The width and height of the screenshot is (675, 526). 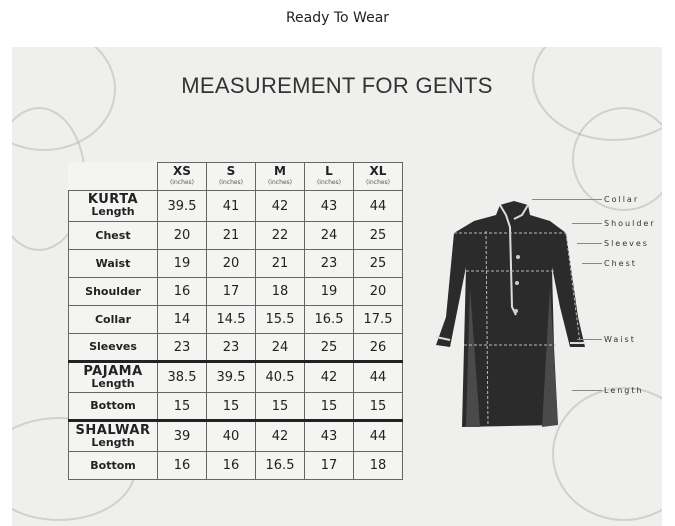 I want to click on value-cell: 14, so click(x=182, y=319).